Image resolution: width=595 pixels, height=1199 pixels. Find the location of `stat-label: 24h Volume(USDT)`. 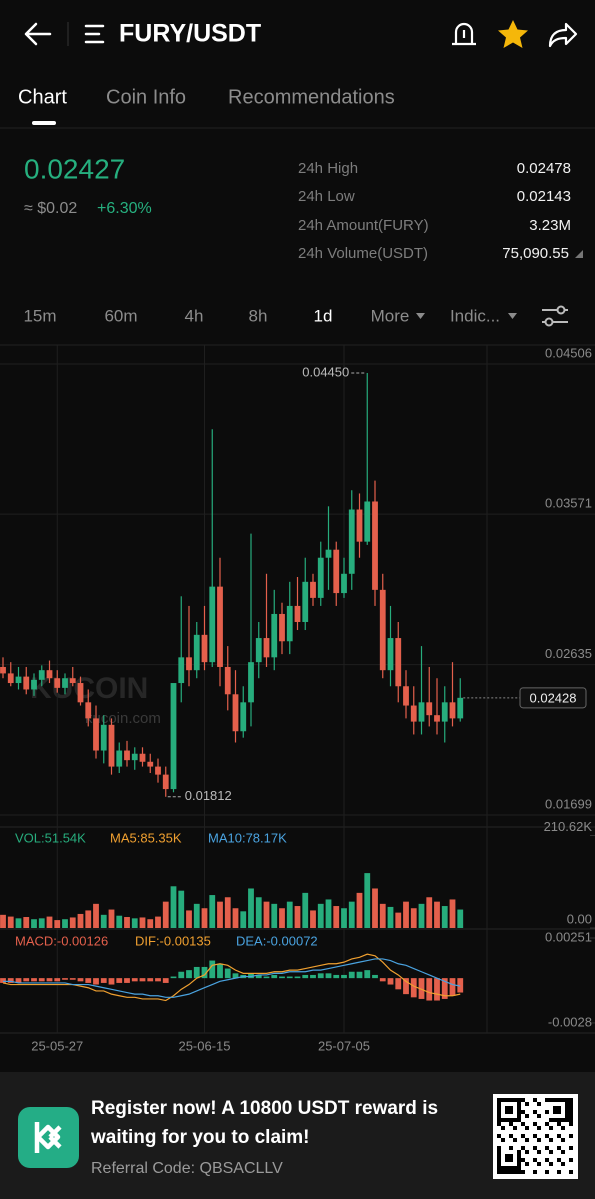

stat-label: 24h Volume(USDT) is located at coordinates (363, 253).